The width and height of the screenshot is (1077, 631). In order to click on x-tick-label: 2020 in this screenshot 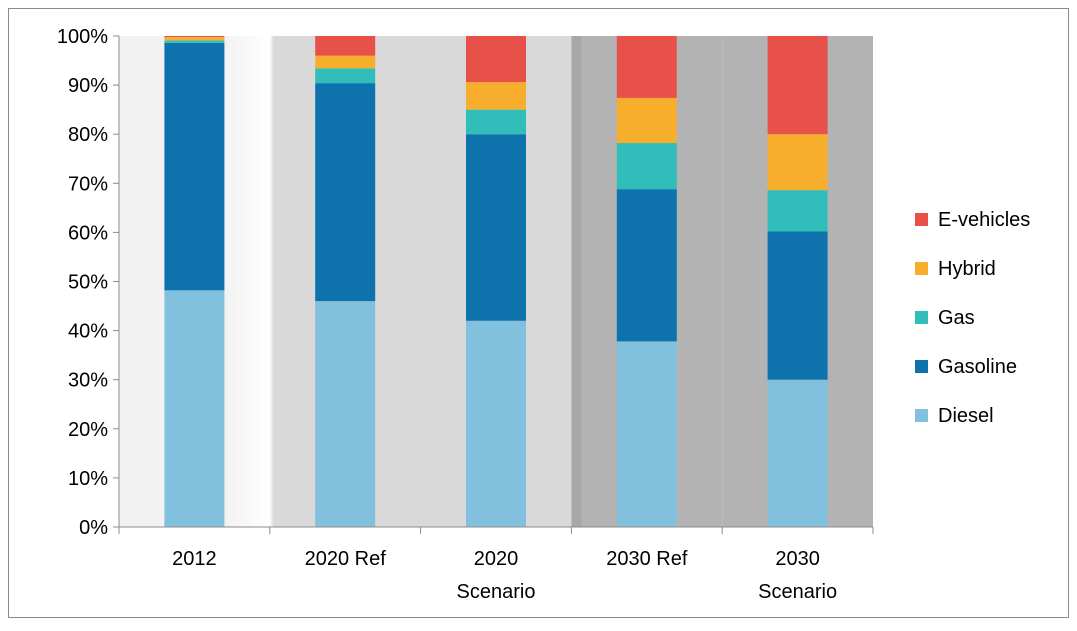, I will do `click(496, 559)`.